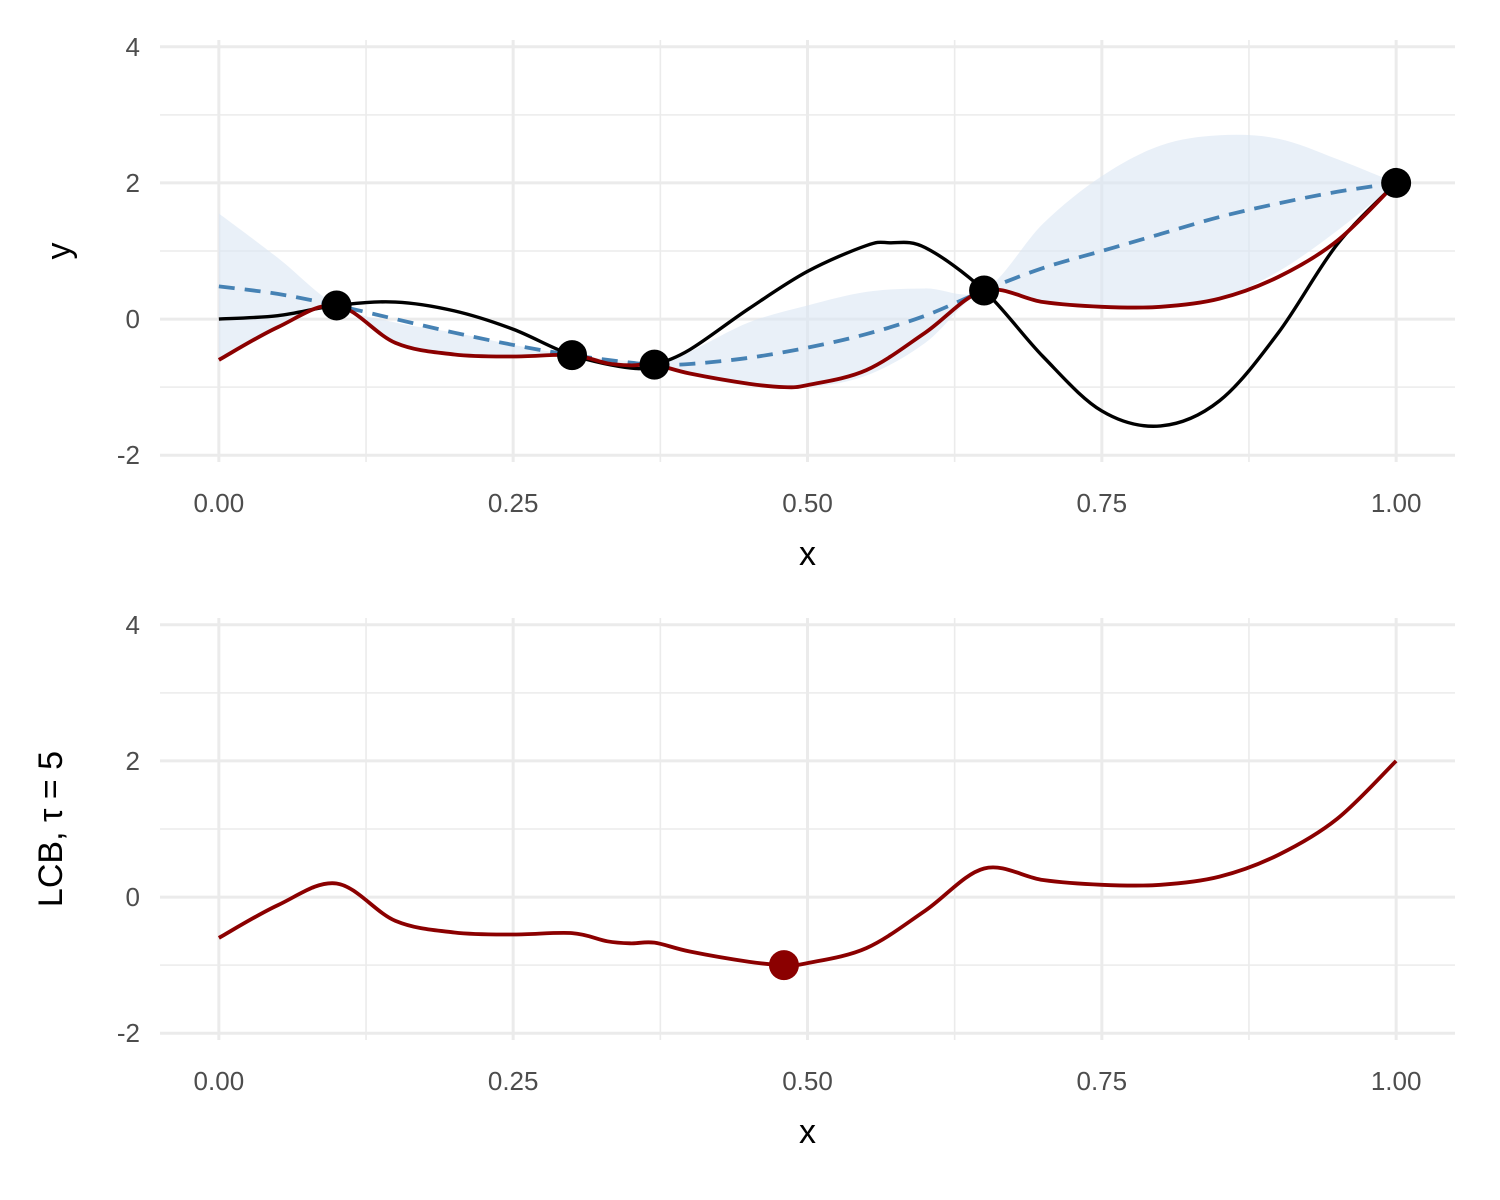 The width and height of the screenshot is (1500, 1200). Describe the element at coordinates (783, 965) in the screenshot. I see `lcb-minimum-point` at that location.